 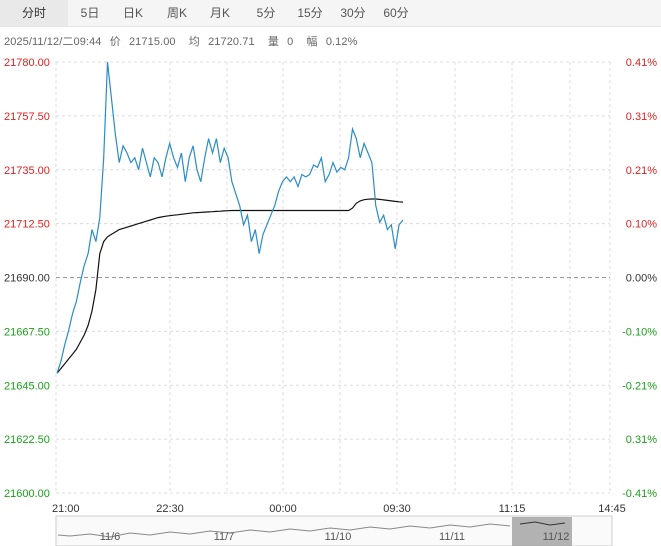 I want to click on price-value: 21715.00, so click(x=152, y=42).